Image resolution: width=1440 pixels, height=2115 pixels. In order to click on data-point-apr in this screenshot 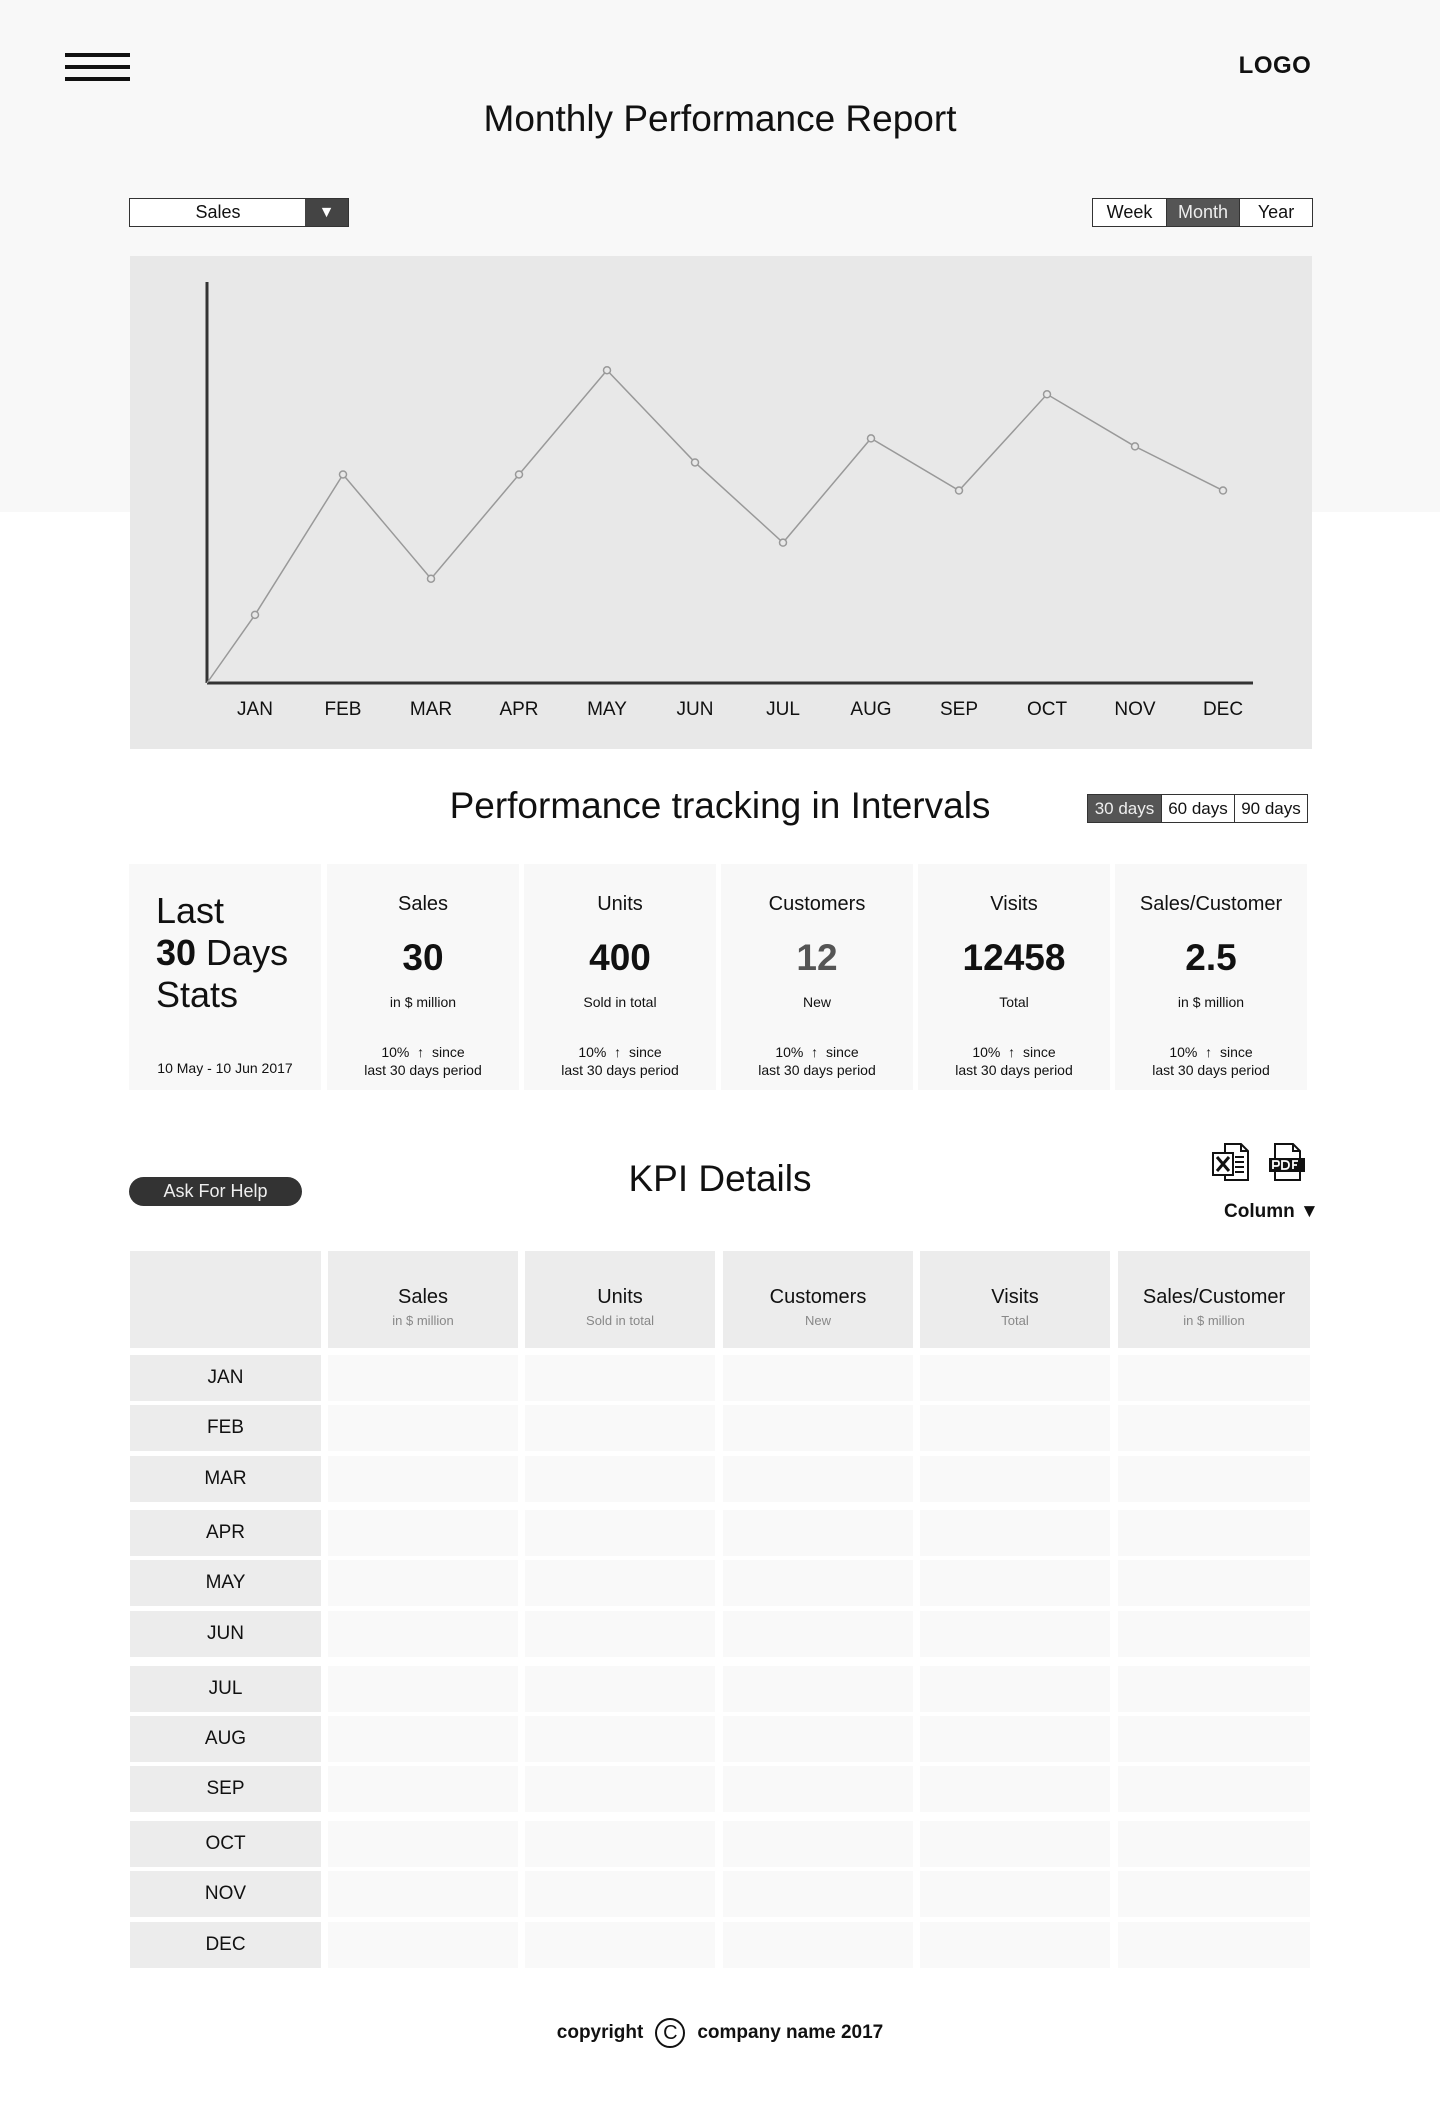, I will do `click(519, 474)`.